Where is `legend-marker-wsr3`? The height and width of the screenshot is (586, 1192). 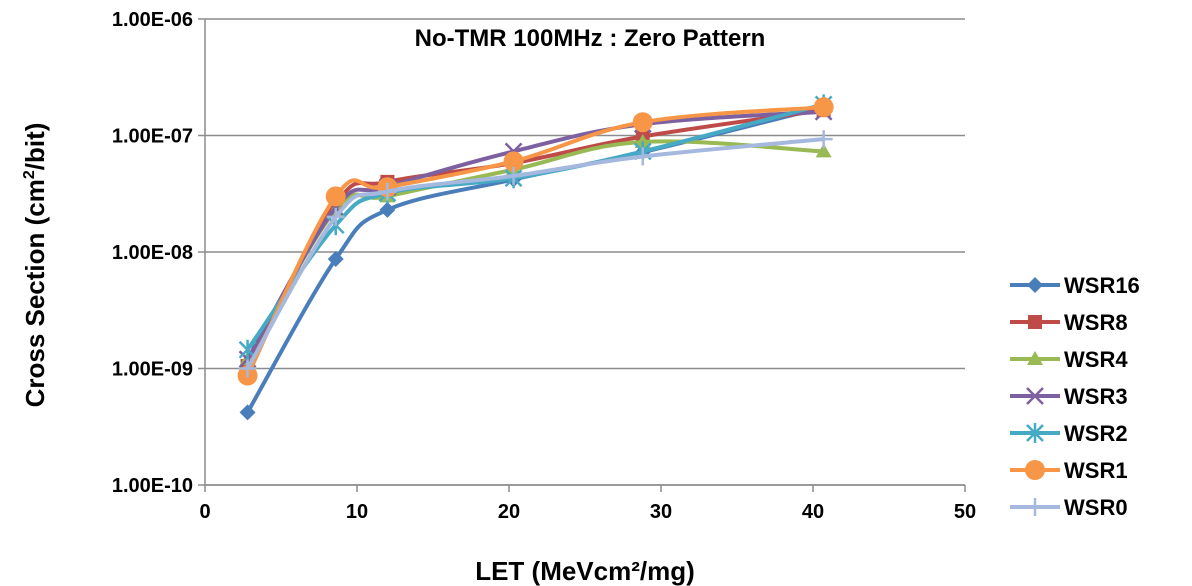 legend-marker-wsr3 is located at coordinates (1035, 396).